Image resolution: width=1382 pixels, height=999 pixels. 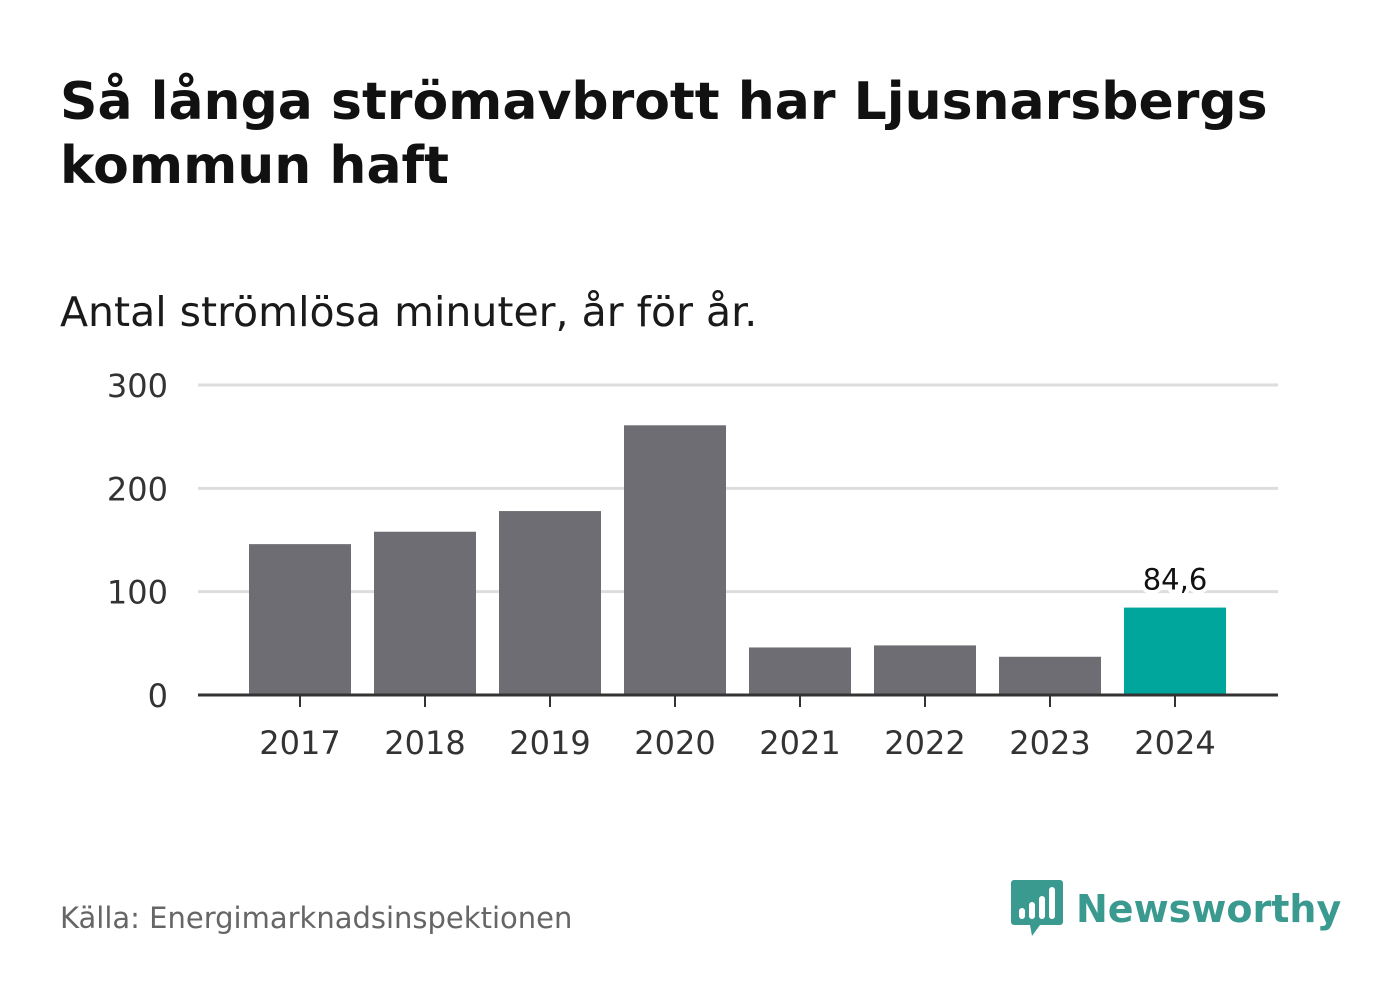 I want to click on y-tick-label: 200, so click(x=137, y=489).